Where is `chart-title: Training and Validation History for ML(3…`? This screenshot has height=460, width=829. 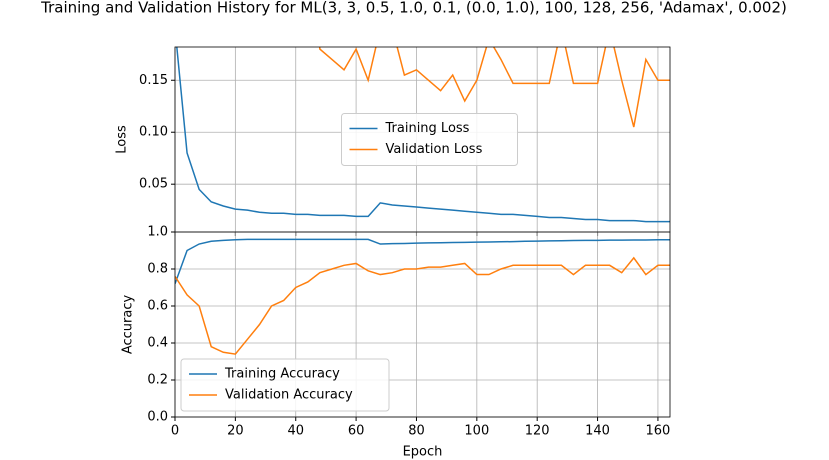
chart-title: Training and Validation History for ML(3… is located at coordinates (413, 8).